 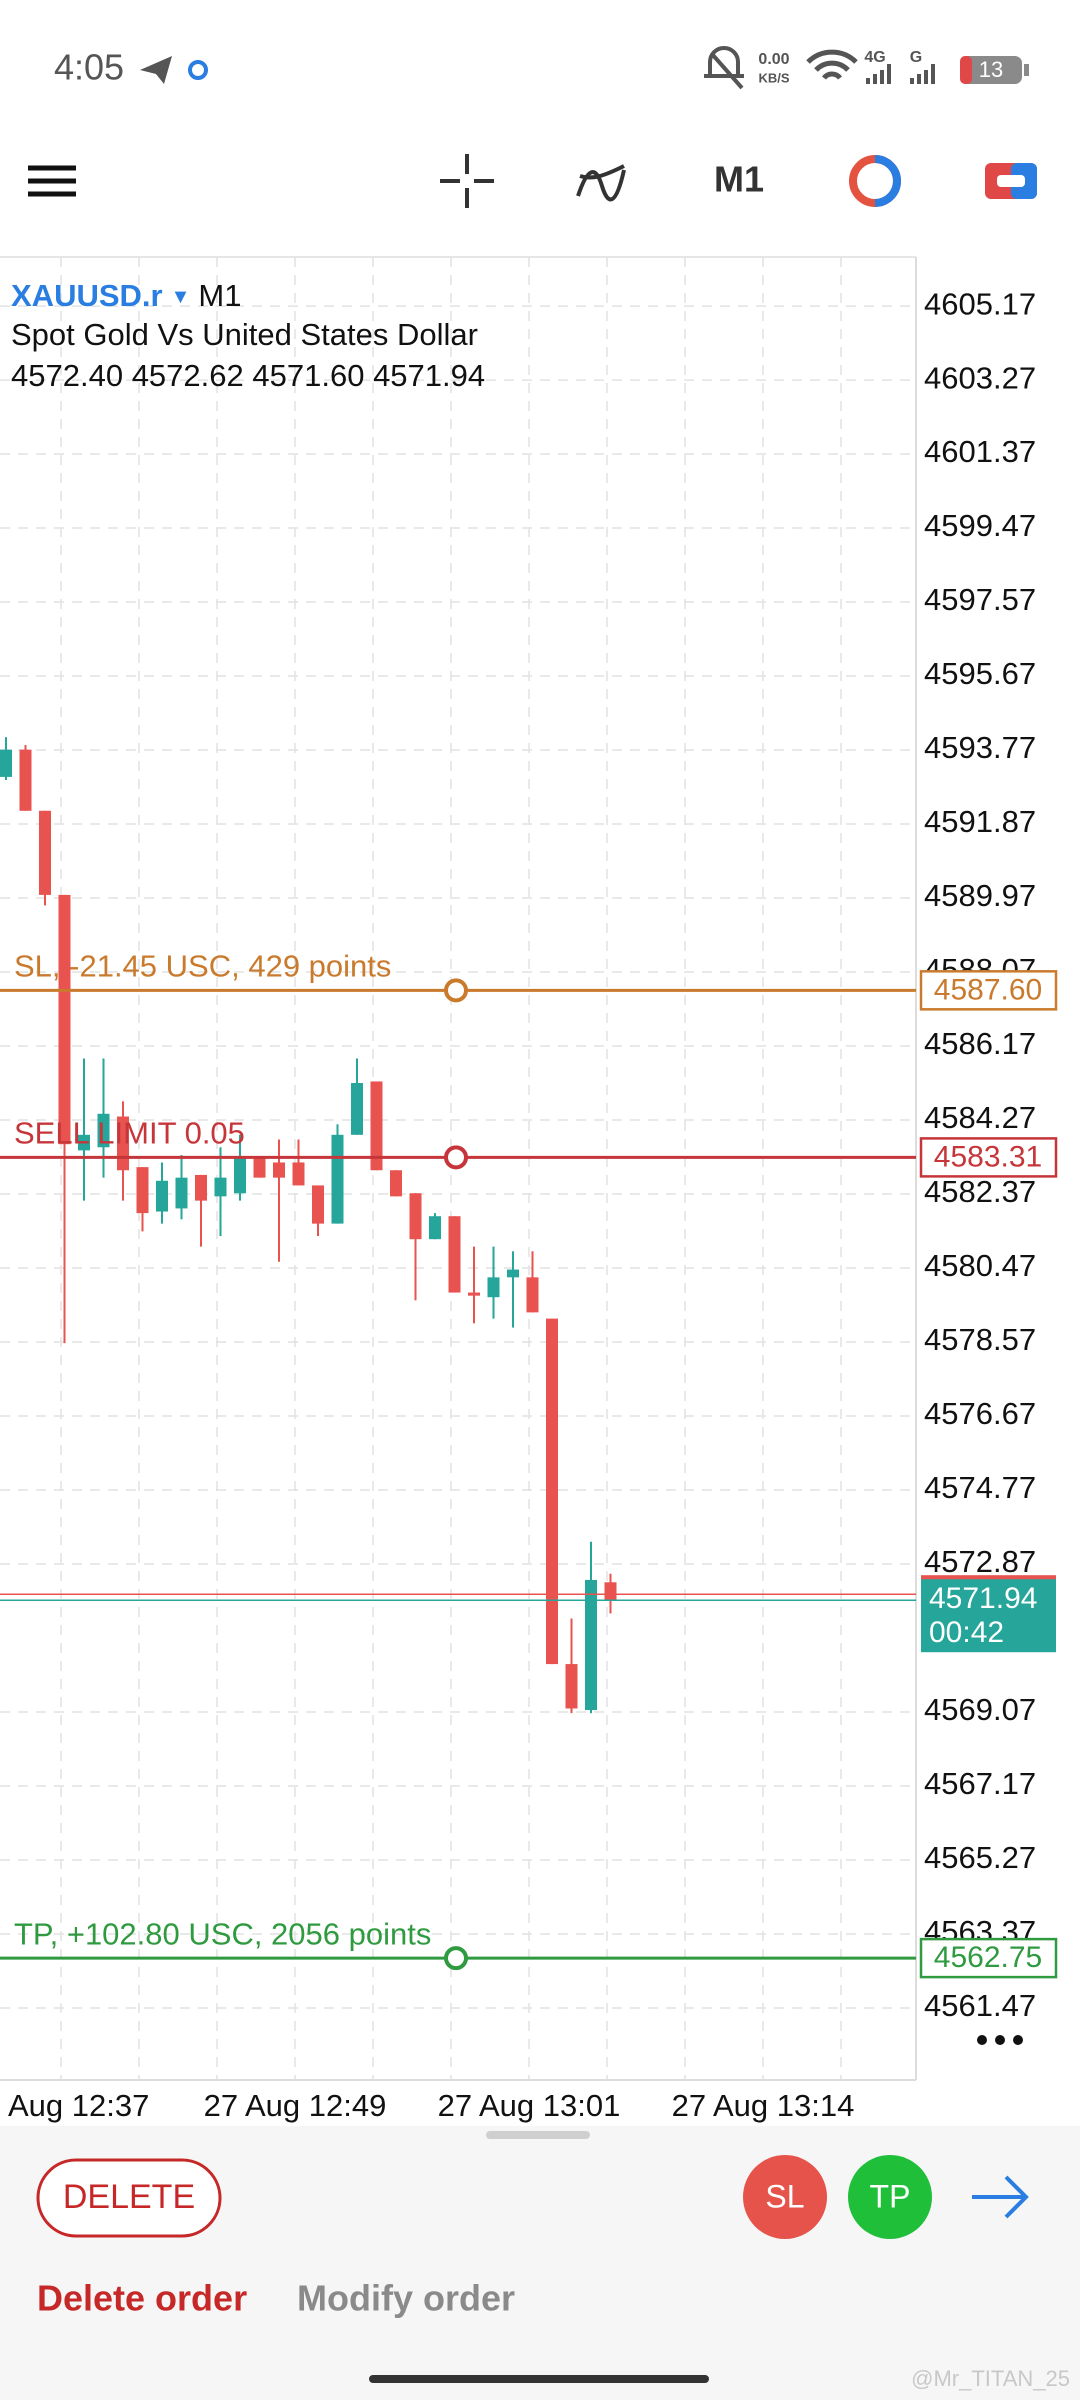 I want to click on wifi-icon, so click(x=832, y=64).